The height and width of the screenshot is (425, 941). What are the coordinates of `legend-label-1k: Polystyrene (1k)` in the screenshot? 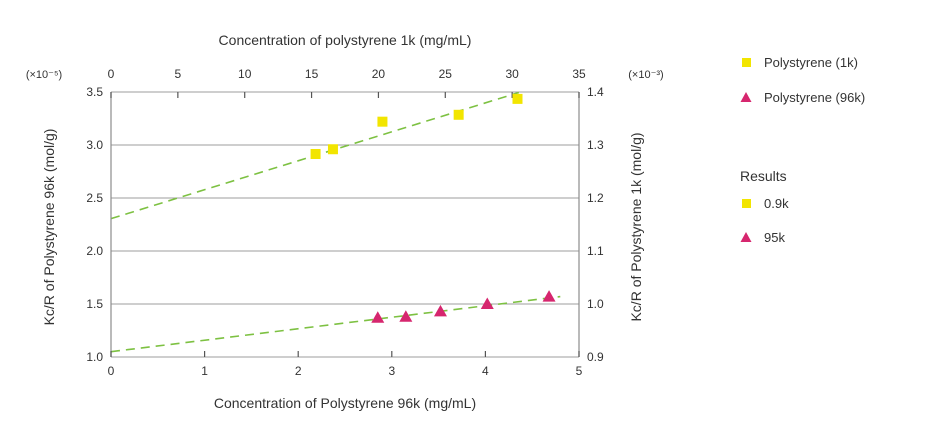 It's located at (811, 62).